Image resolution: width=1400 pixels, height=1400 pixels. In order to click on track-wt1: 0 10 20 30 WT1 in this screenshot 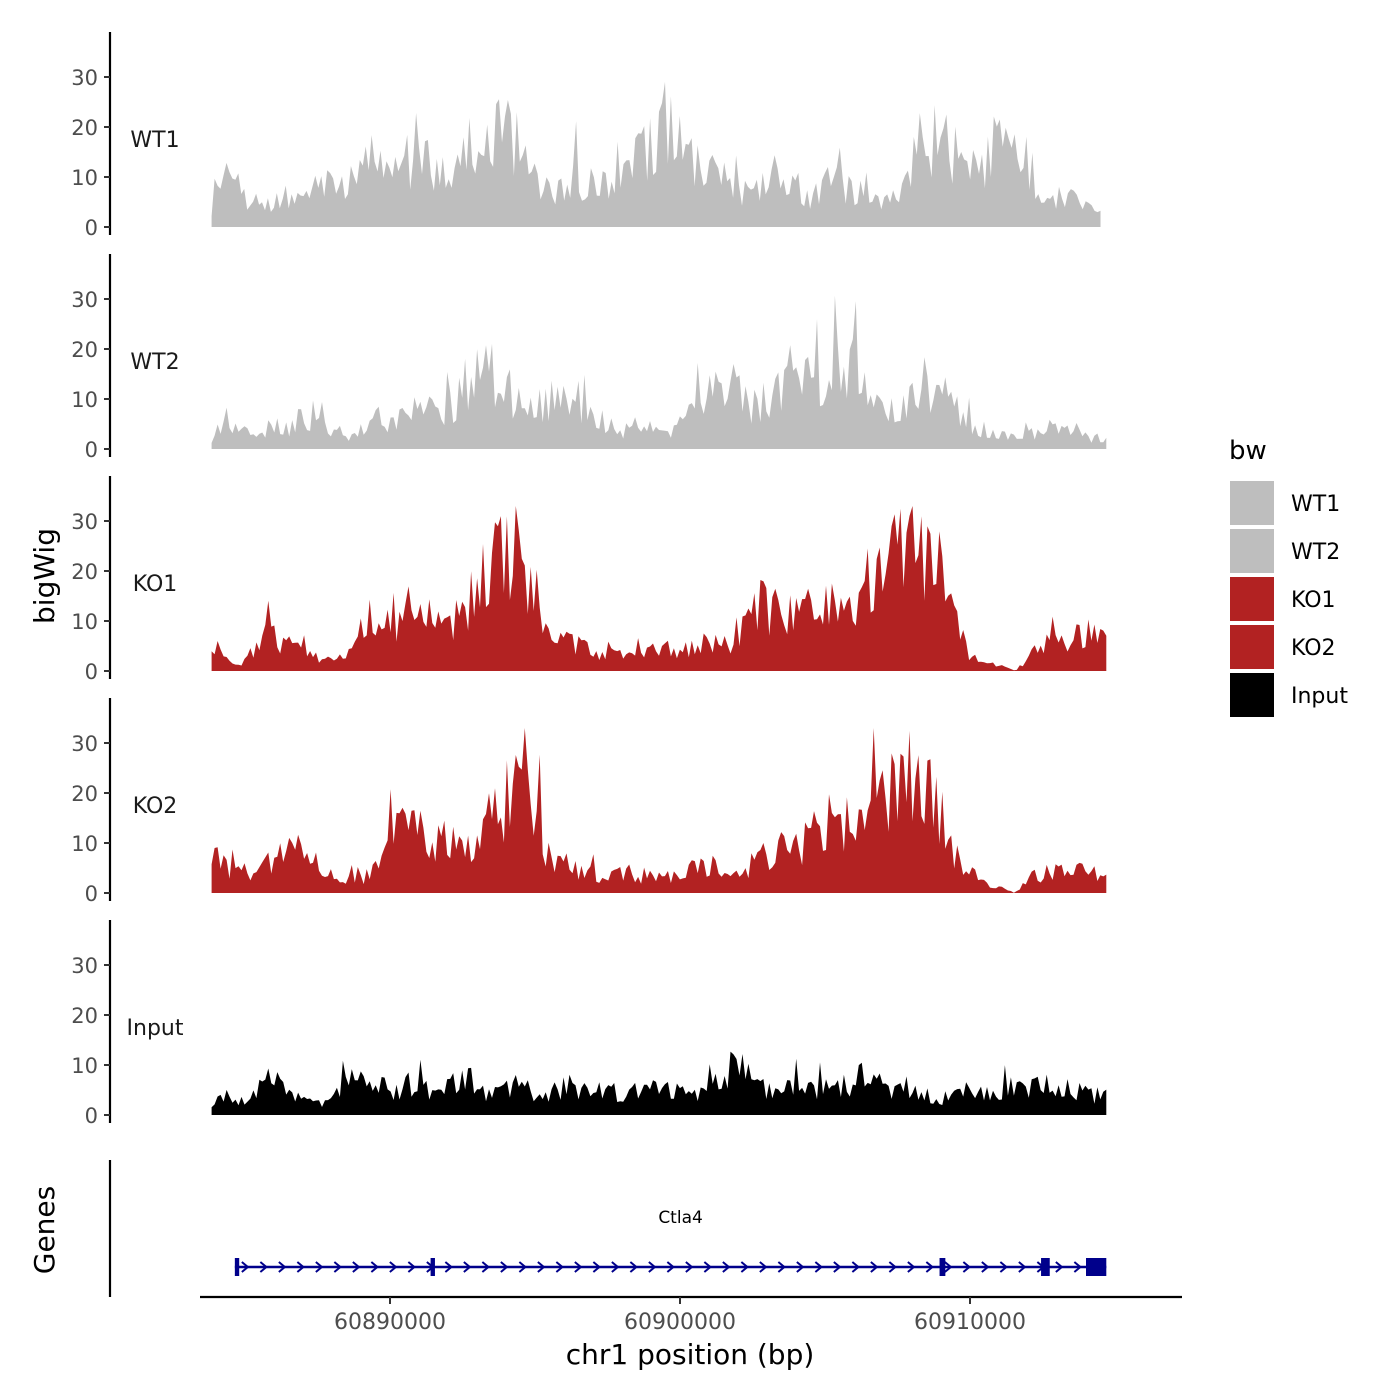, I will do `click(586, 136)`.